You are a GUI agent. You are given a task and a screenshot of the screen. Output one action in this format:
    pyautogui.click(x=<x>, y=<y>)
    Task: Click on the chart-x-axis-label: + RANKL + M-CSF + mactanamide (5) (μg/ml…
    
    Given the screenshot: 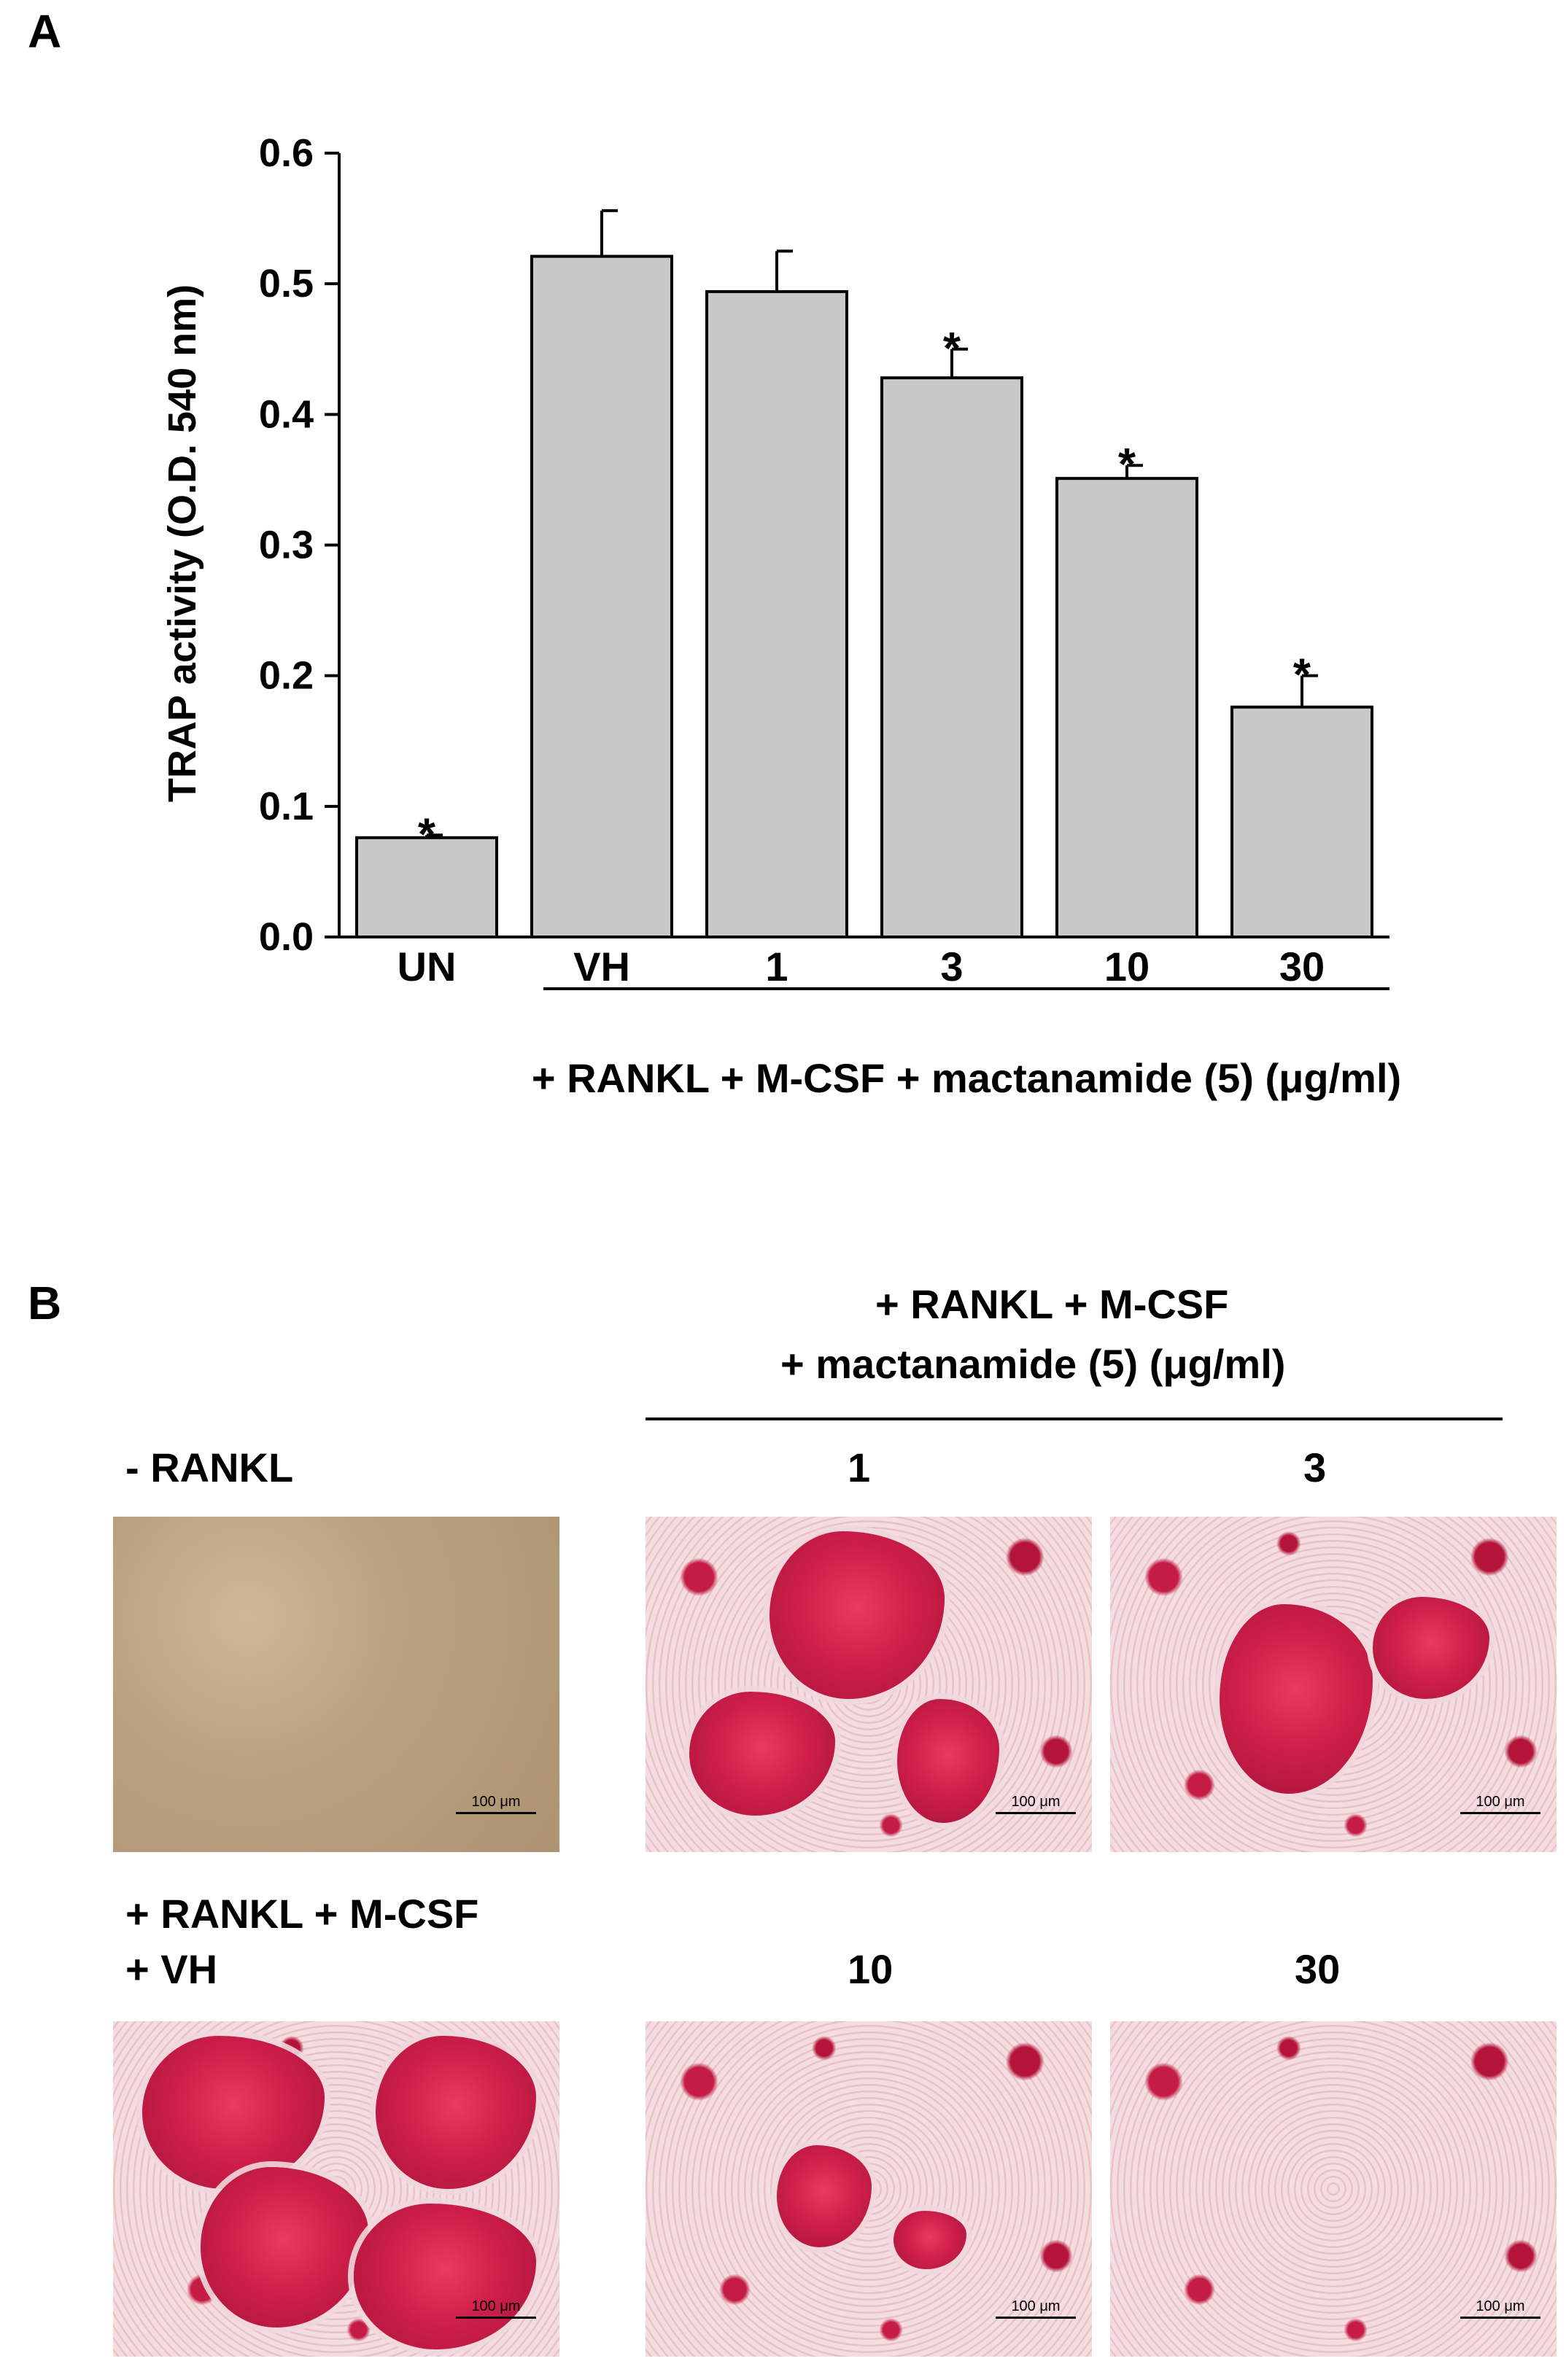 What is the action you would take?
    pyautogui.click(x=966, y=1078)
    